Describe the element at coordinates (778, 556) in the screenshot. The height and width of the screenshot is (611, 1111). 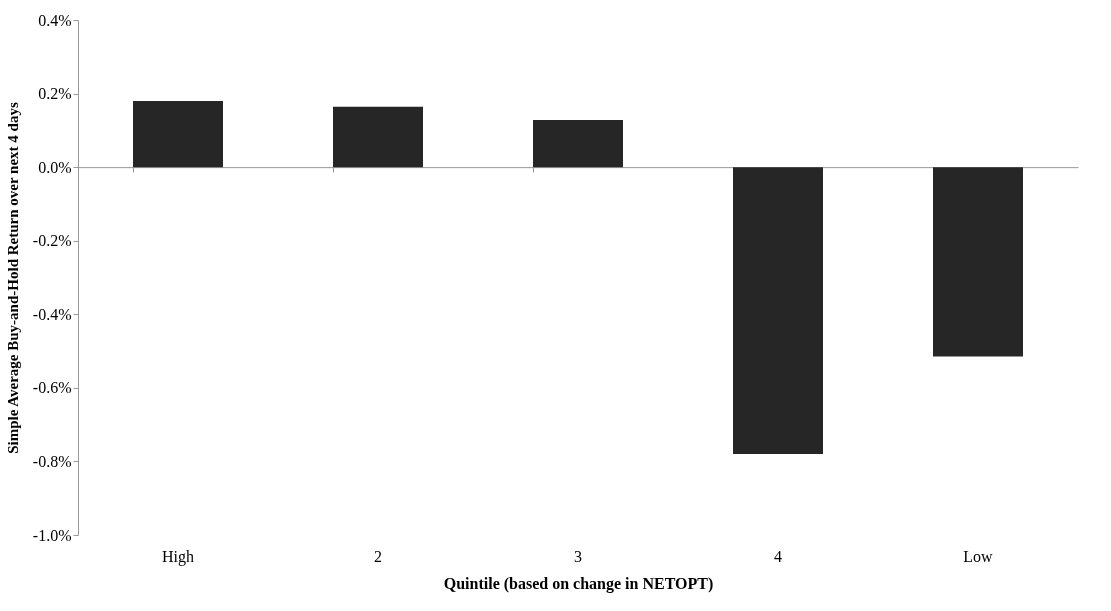
I see `x-tick-label: 4` at that location.